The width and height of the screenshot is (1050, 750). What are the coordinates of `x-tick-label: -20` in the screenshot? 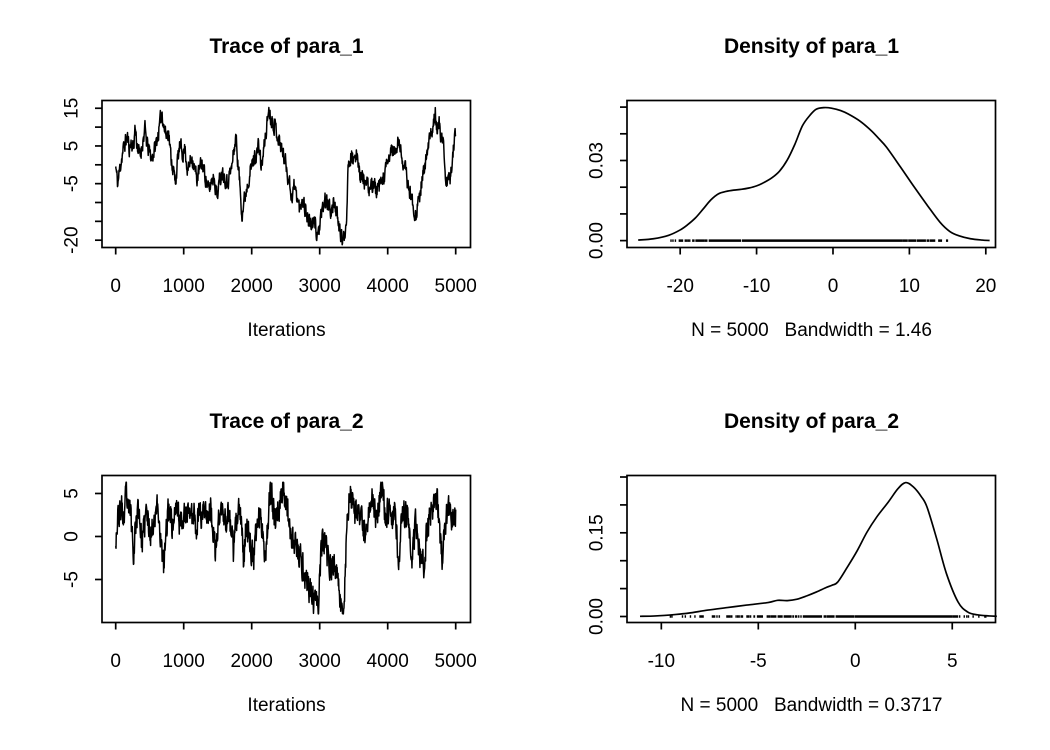 It's located at (679, 286).